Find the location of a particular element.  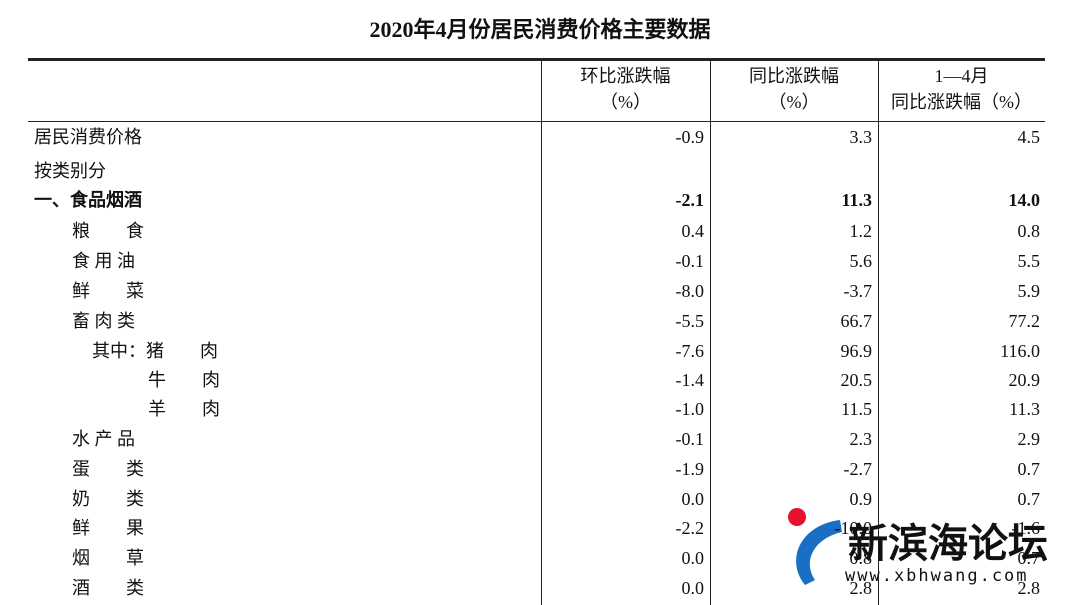

cell-value: -1.9 is located at coordinates (690, 469).